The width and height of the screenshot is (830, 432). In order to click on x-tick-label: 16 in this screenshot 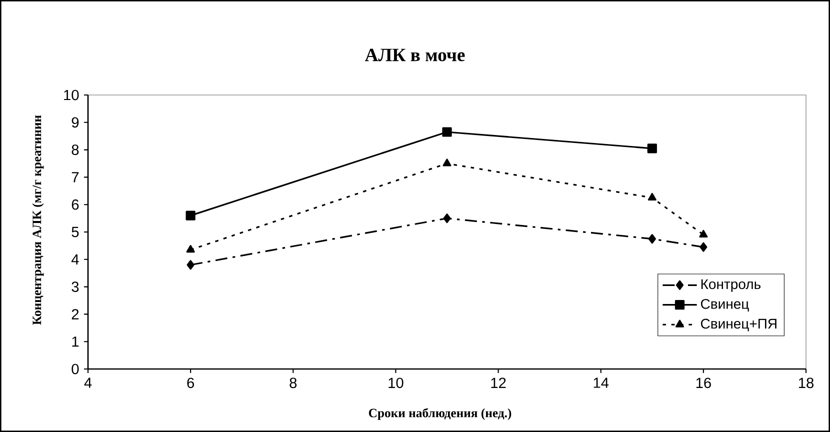, I will do `click(703, 383)`.